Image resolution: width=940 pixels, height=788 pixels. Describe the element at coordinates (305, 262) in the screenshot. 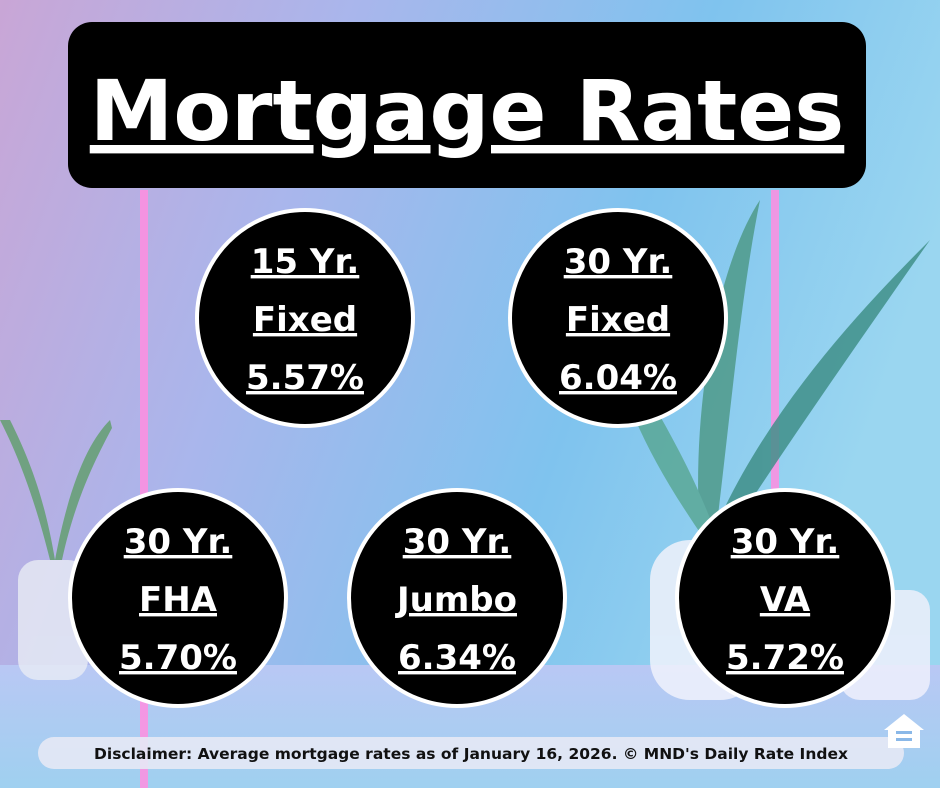

I see `rate-label: 15 Yr.` at that location.